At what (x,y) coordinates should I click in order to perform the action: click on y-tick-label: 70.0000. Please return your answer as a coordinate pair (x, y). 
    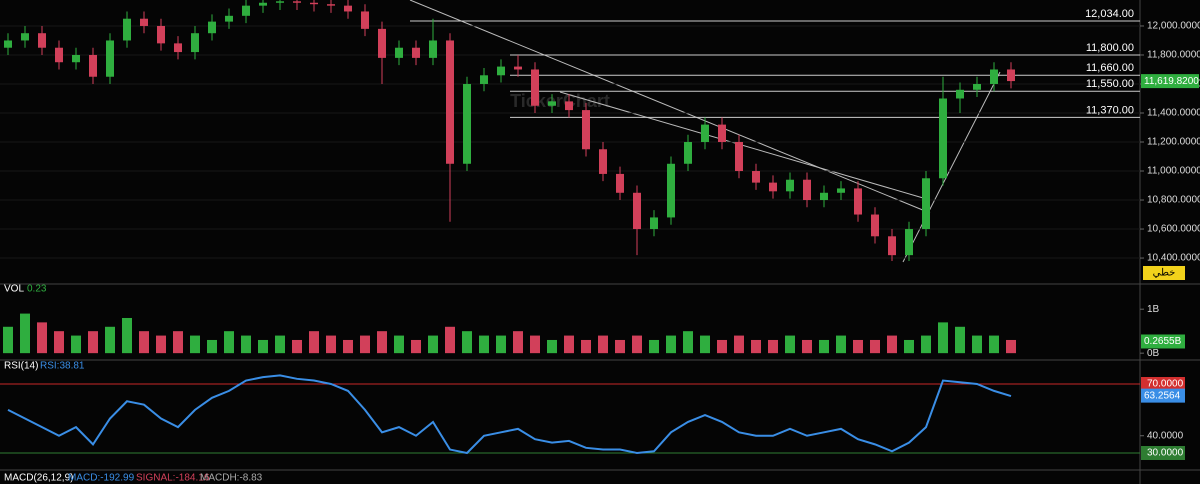
    Looking at the image, I should click on (1165, 384).